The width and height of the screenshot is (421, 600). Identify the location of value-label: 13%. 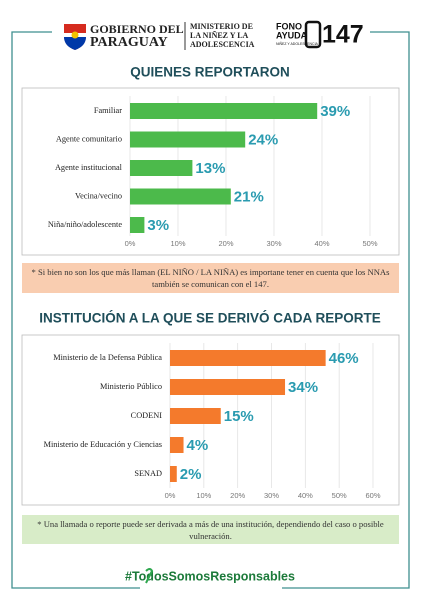
(210, 168).